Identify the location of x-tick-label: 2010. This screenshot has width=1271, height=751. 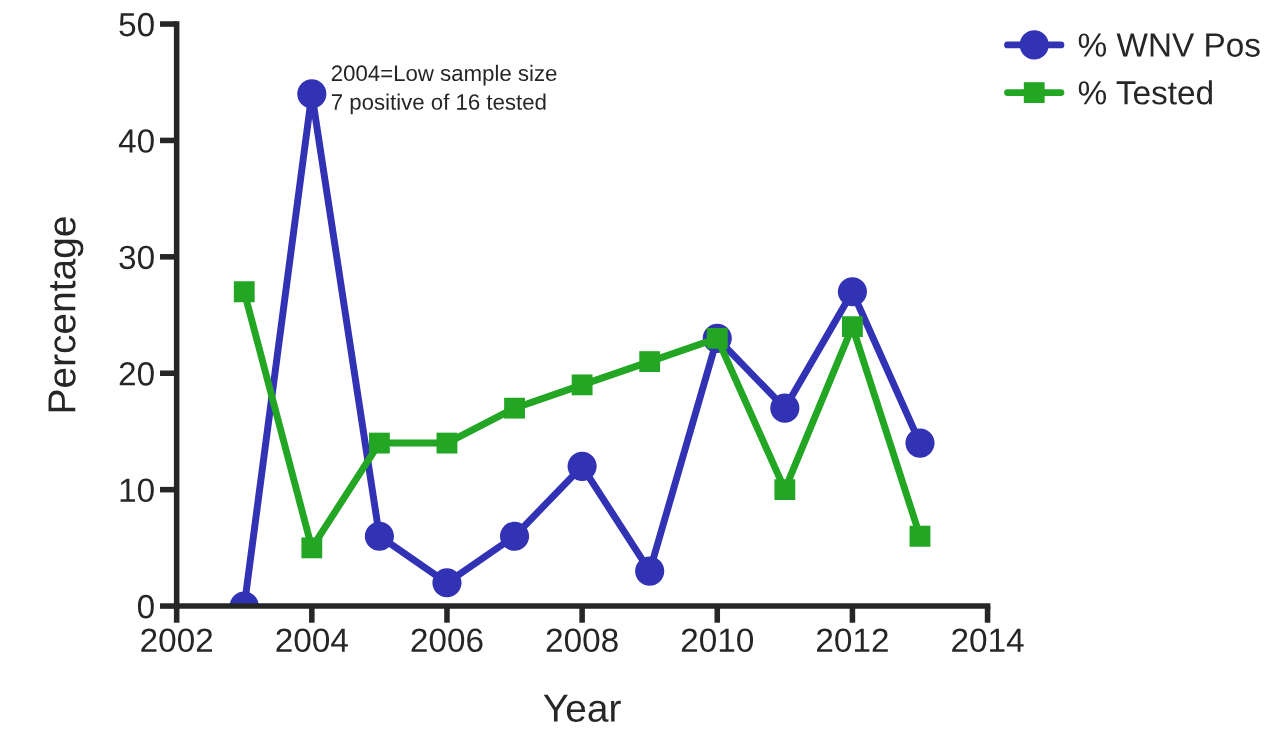
(717, 640).